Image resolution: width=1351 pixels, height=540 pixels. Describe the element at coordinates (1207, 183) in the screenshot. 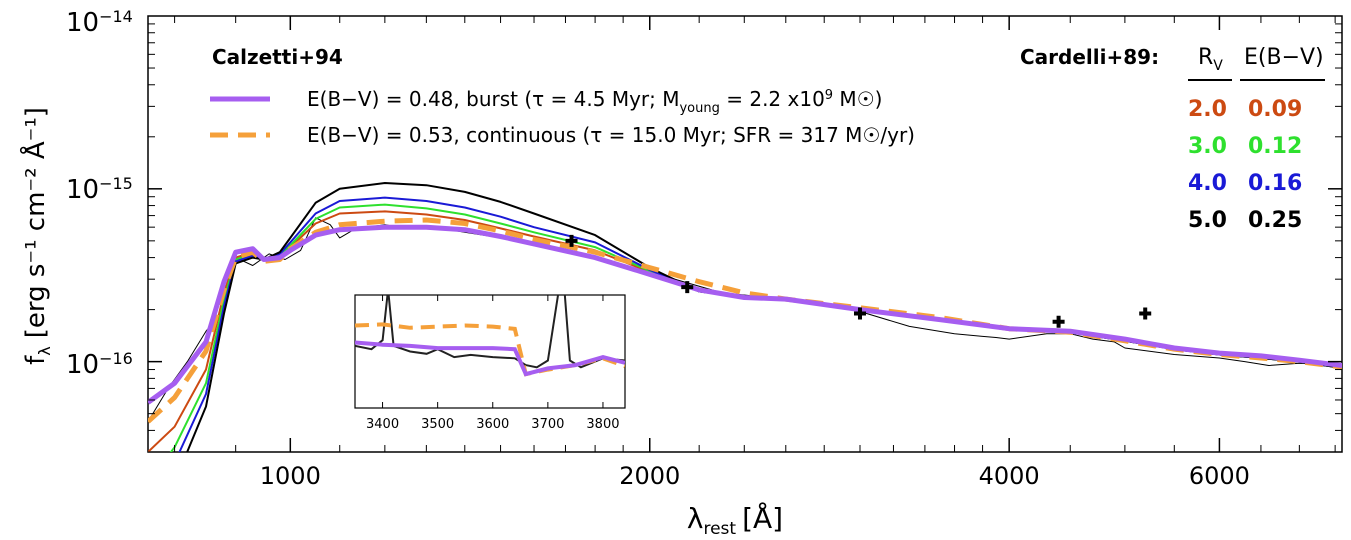

I see `legend-rv-value: 4.0` at that location.